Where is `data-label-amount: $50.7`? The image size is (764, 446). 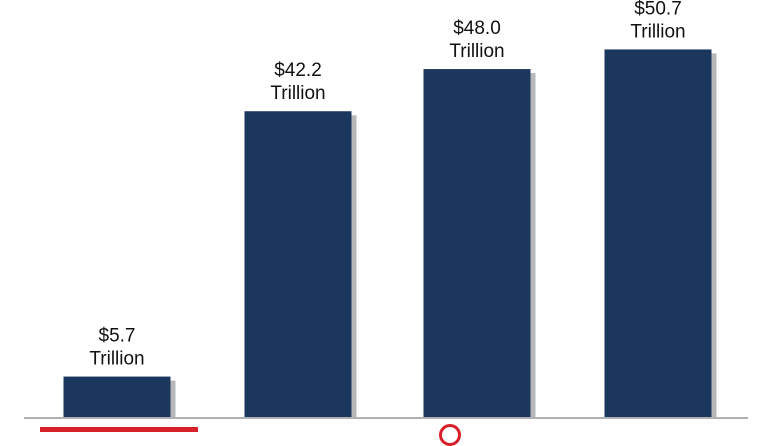
data-label-amount: $50.7 is located at coordinates (658, 9).